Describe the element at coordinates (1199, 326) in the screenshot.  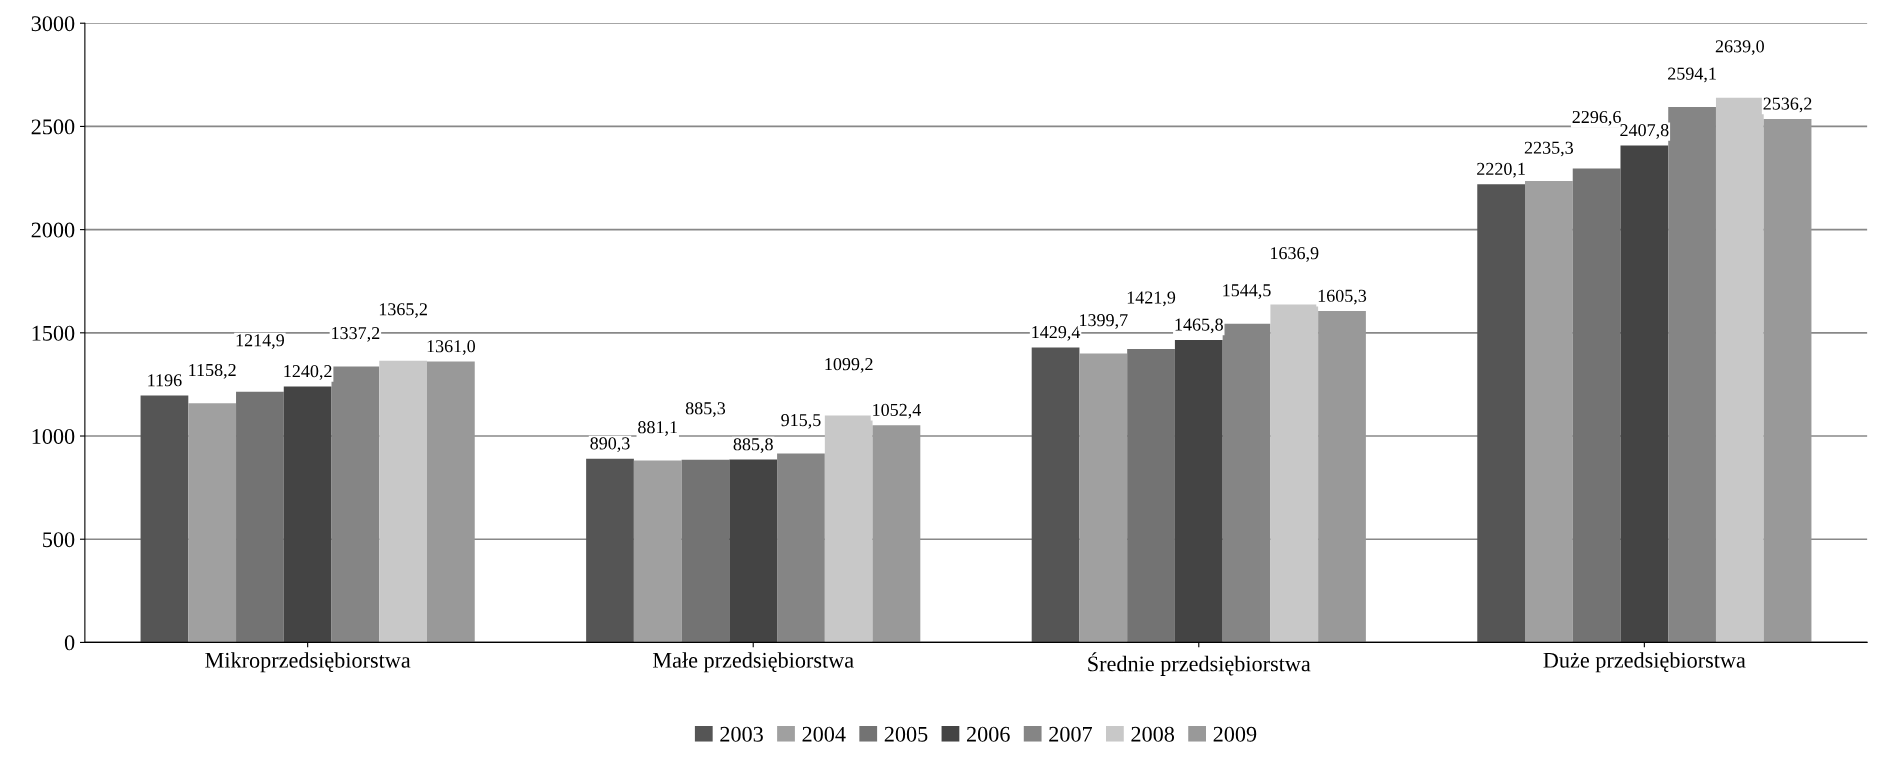
I see `data-label: 1465,8` at that location.